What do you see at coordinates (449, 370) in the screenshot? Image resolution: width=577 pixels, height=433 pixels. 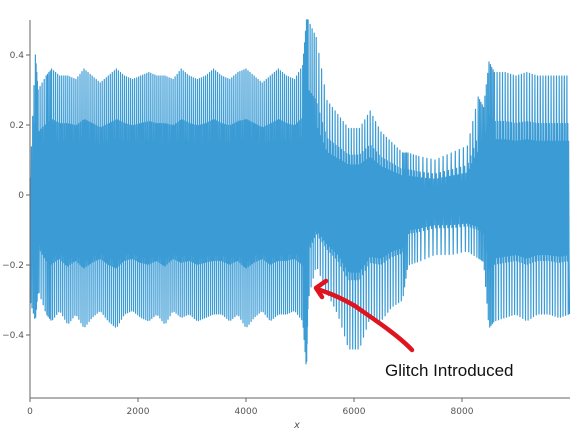 I see `annotation-text: Glitch Introduced` at bounding box center [449, 370].